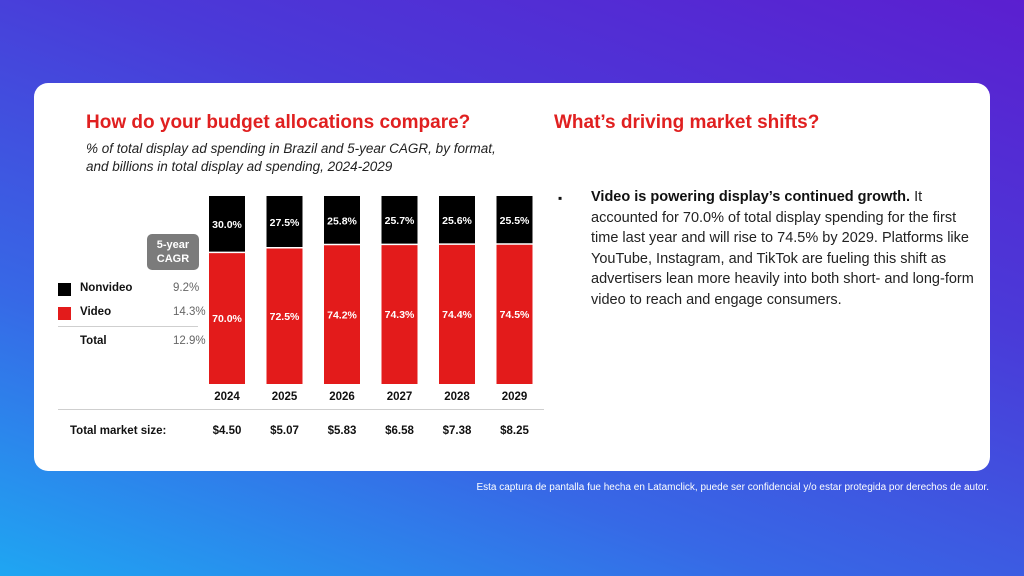 The image size is (1024, 576). I want to click on bar-nonvideo-2027, so click(399, 220).